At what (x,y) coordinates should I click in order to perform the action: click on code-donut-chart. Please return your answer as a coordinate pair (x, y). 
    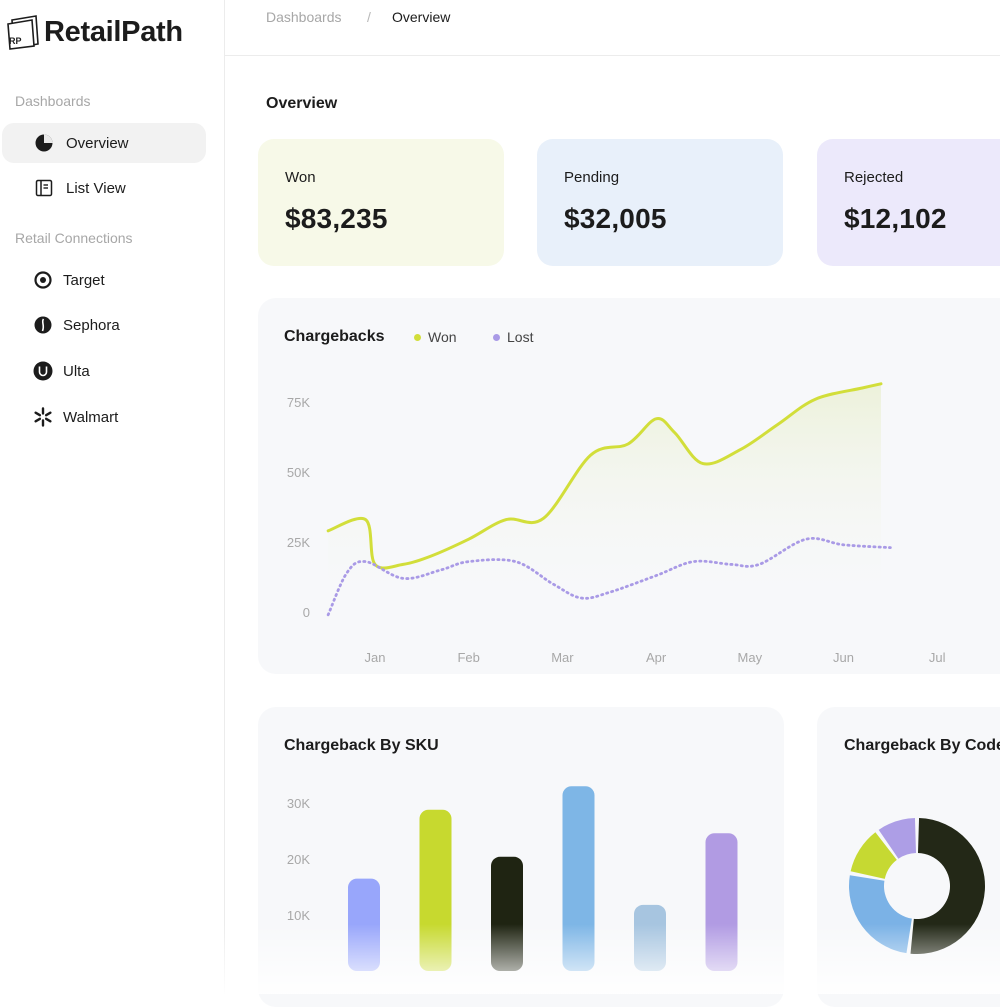
    Looking at the image, I should click on (917, 886).